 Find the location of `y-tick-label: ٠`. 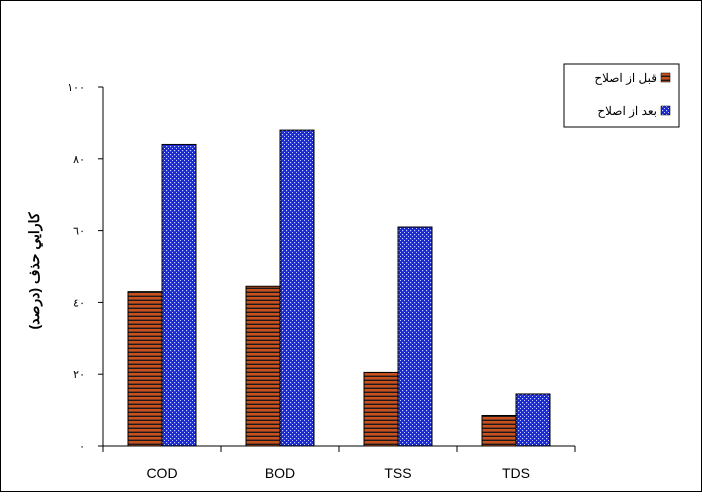

y-tick-label: ٠ is located at coordinates (82, 447).